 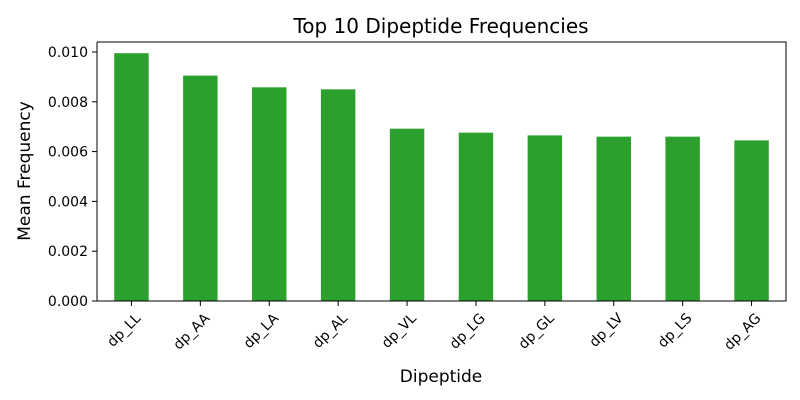 I want to click on x-tick-label: dp_LL, so click(x=124, y=330).